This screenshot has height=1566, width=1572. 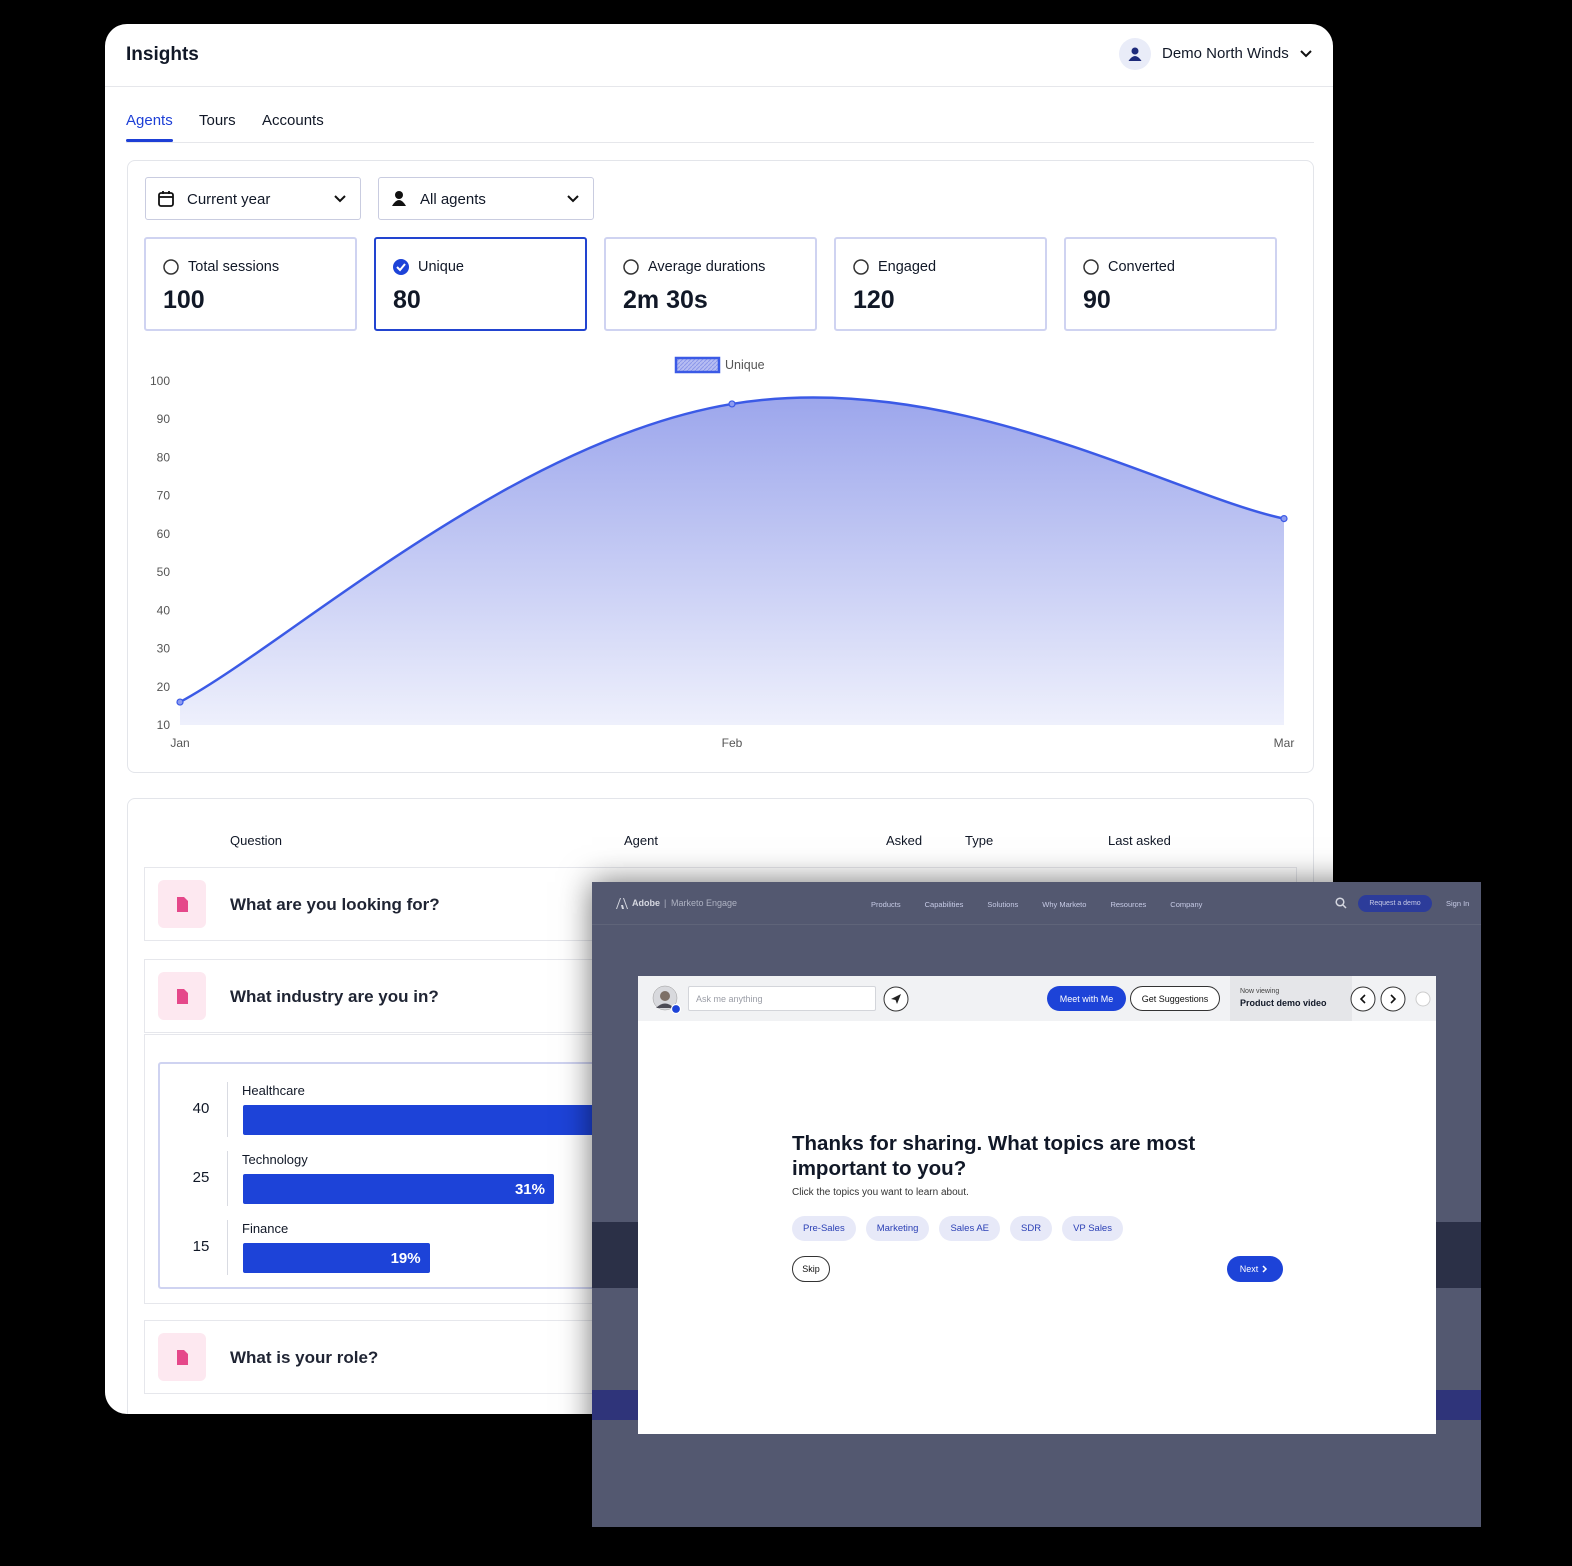 What do you see at coordinates (293, 120) in the screenshot?
I see `tab: Accounts` at bounding box center [293, 120].